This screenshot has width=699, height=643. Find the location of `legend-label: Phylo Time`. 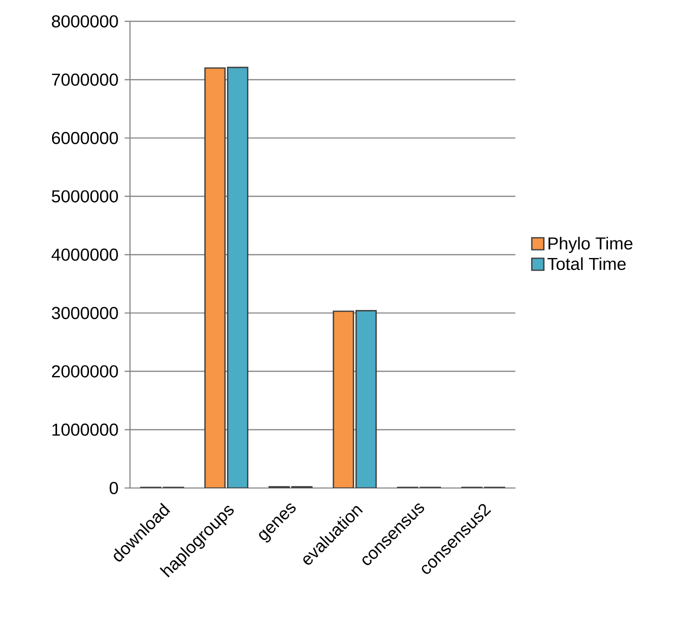

legend-label: Phylo Time is located at coordinates (590, 244).